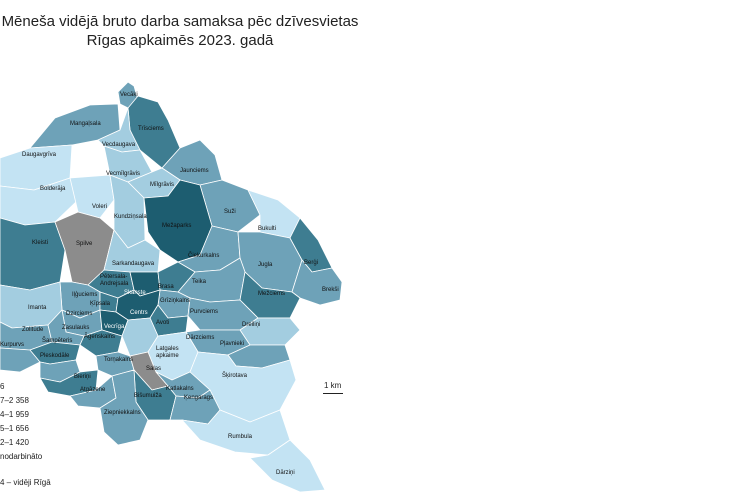 The image size is (750, 500). I want to click on label-mezciems: Mežciems, so click(271, 294).